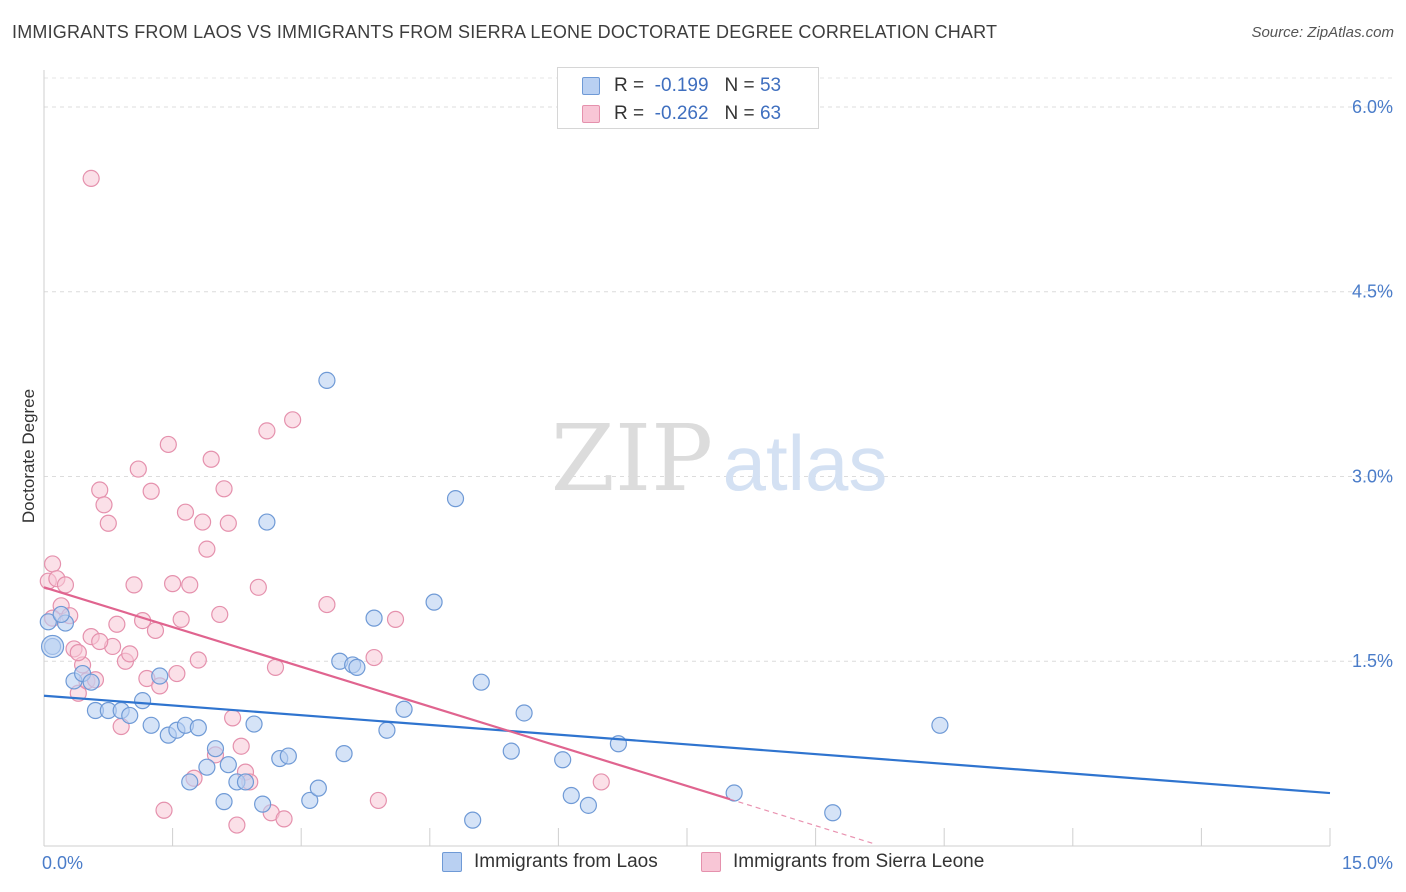 This screenshot has height=892, width=1406. I want to click on series-legend-sierra-leone: Immigrants from Sierra Leone, so click(842, 862).